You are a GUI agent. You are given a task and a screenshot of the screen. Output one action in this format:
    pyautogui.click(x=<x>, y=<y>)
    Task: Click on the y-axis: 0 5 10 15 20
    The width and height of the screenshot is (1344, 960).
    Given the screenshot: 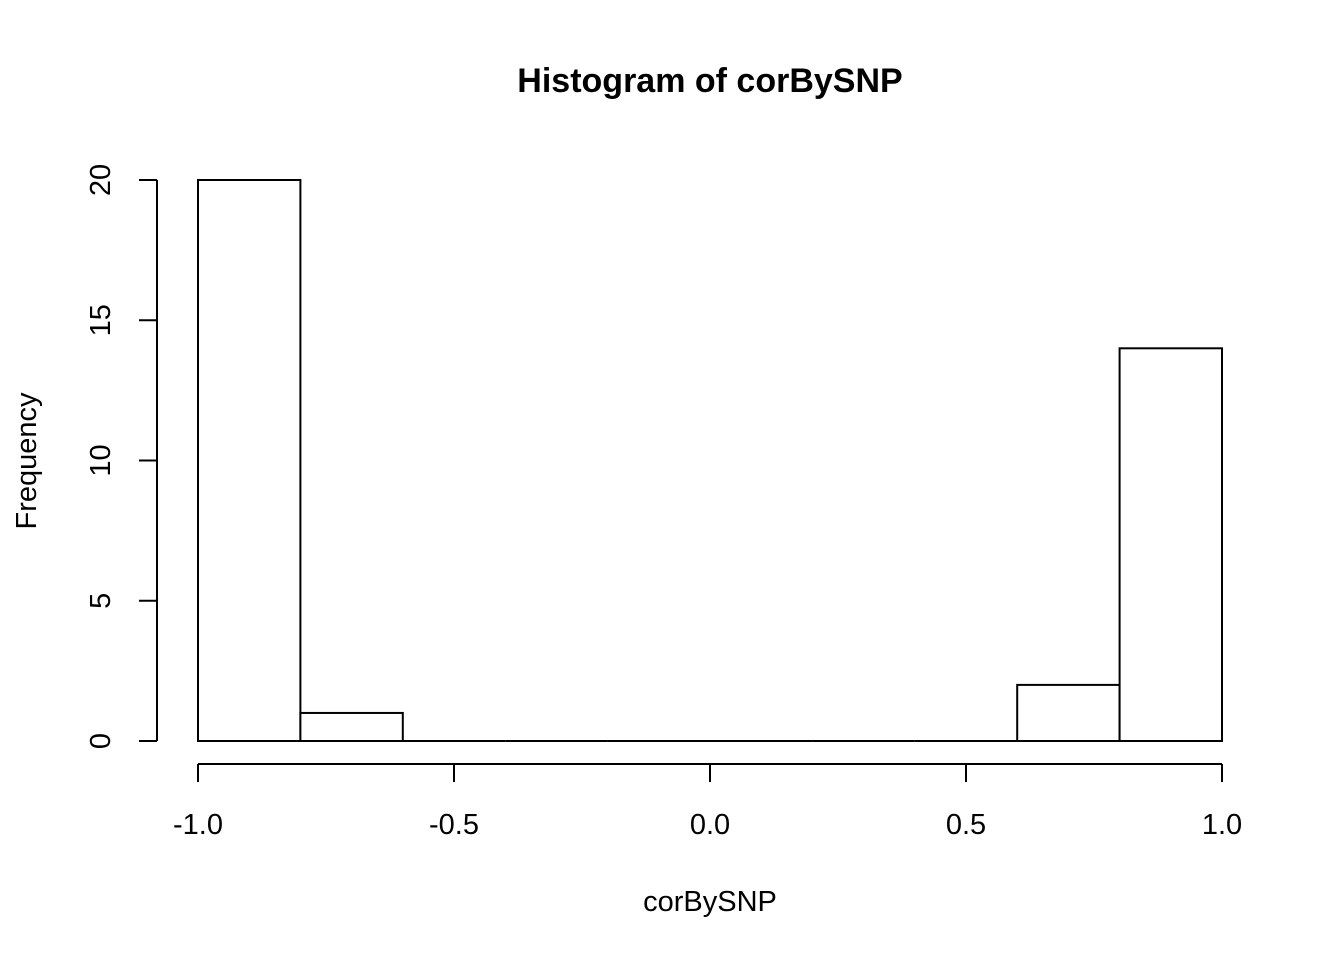 What is the action you would take?
    pyautogui.click(x=121, y=456)
    